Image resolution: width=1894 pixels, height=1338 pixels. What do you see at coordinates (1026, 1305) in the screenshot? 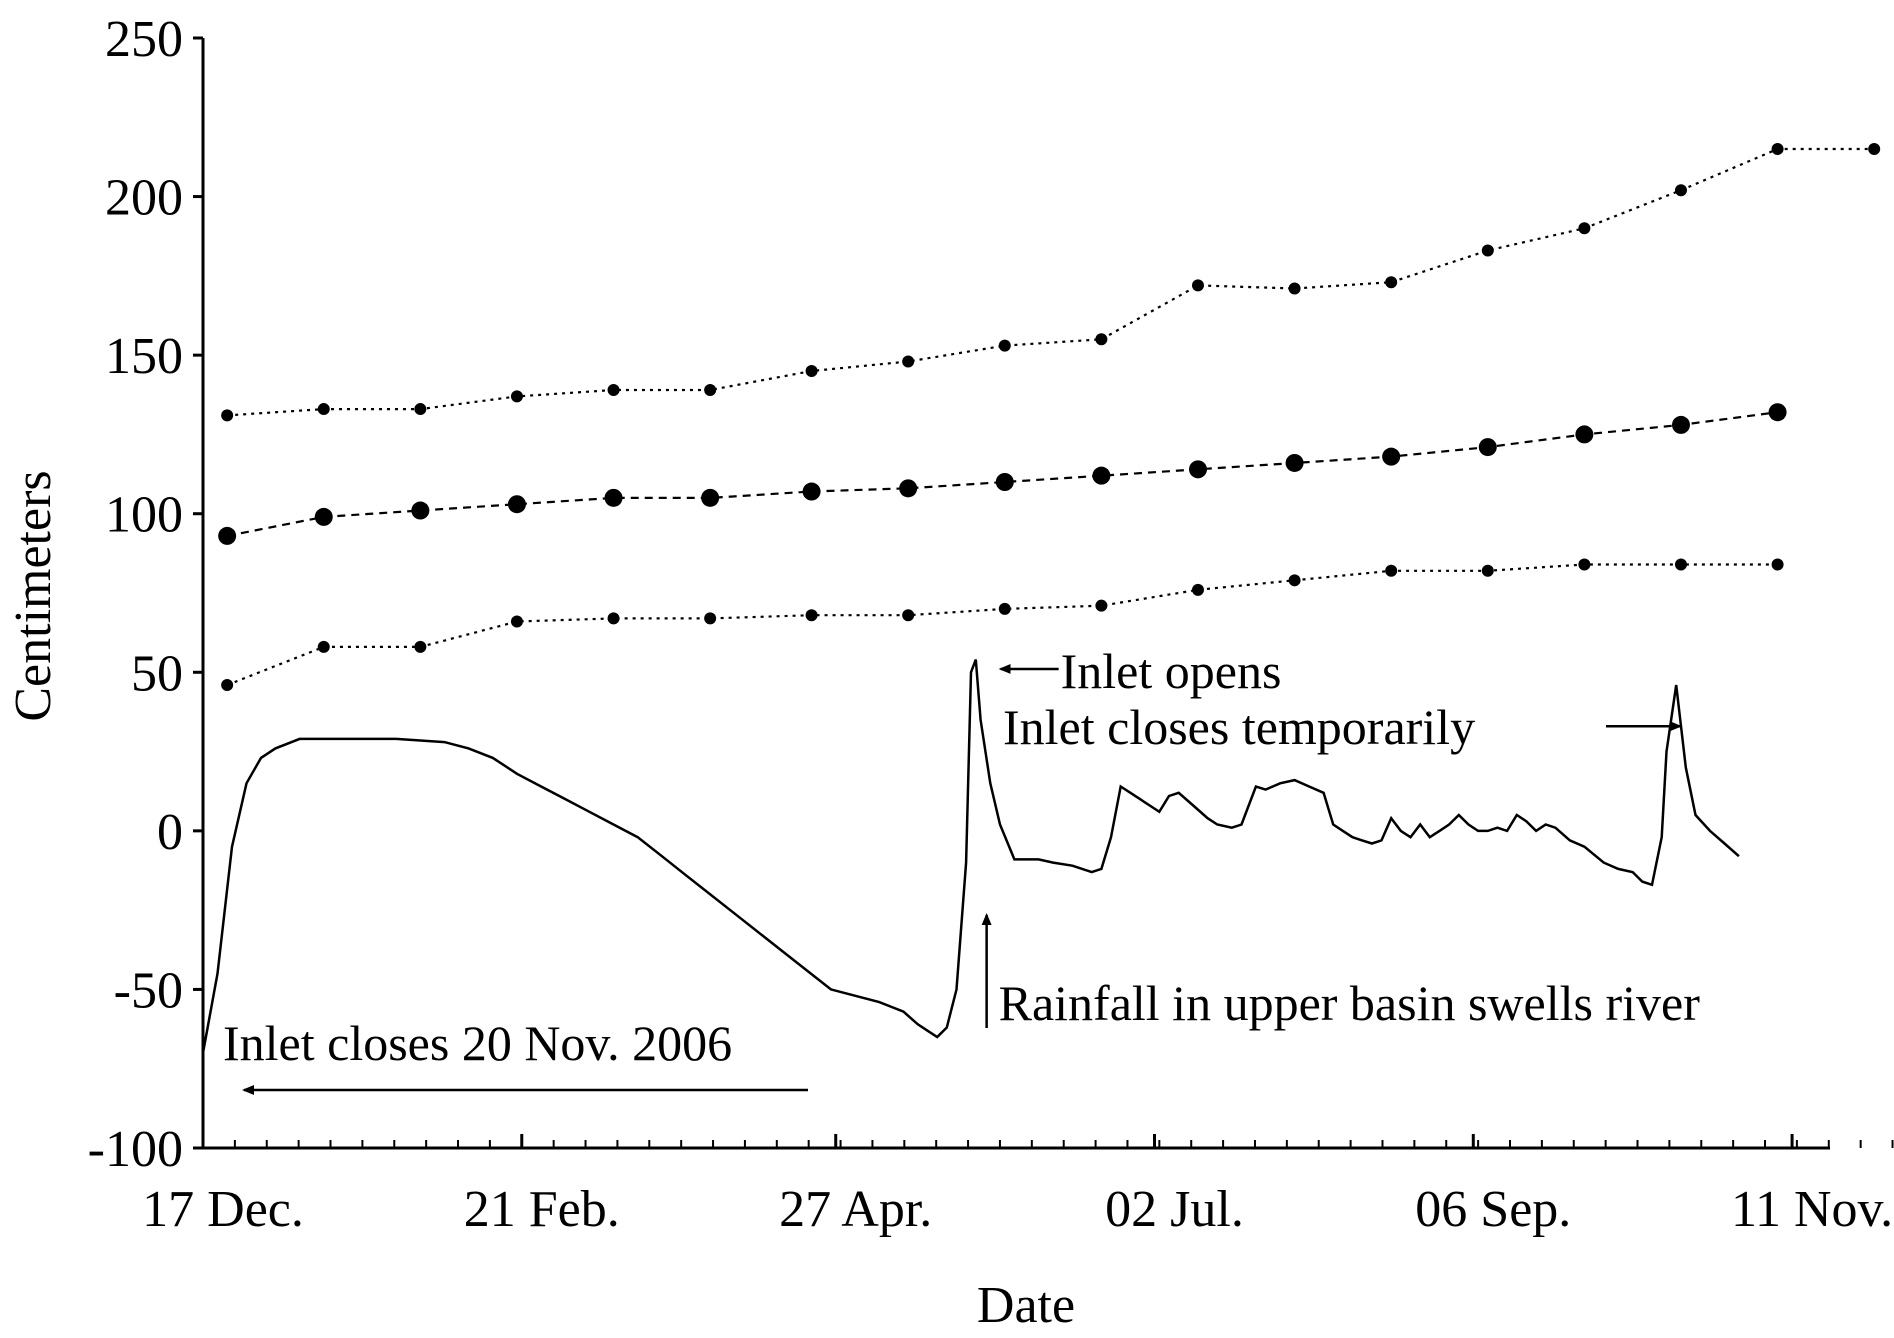
I see `x-axis-title: Date` at bounding box center [1026, 1305].